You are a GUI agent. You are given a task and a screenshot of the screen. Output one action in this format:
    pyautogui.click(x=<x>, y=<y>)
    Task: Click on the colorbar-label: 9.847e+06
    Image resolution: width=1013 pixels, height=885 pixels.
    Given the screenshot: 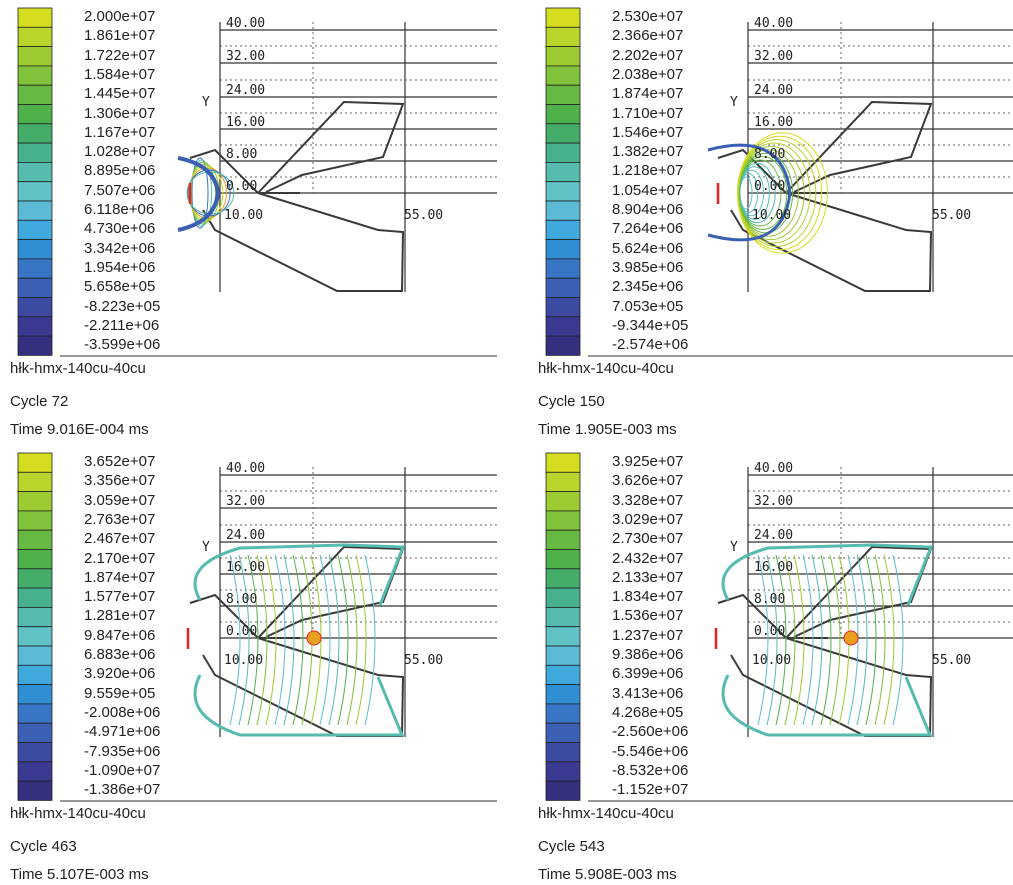 What is the action you would take?
    pyautogui.click(x=120, y=635)
    